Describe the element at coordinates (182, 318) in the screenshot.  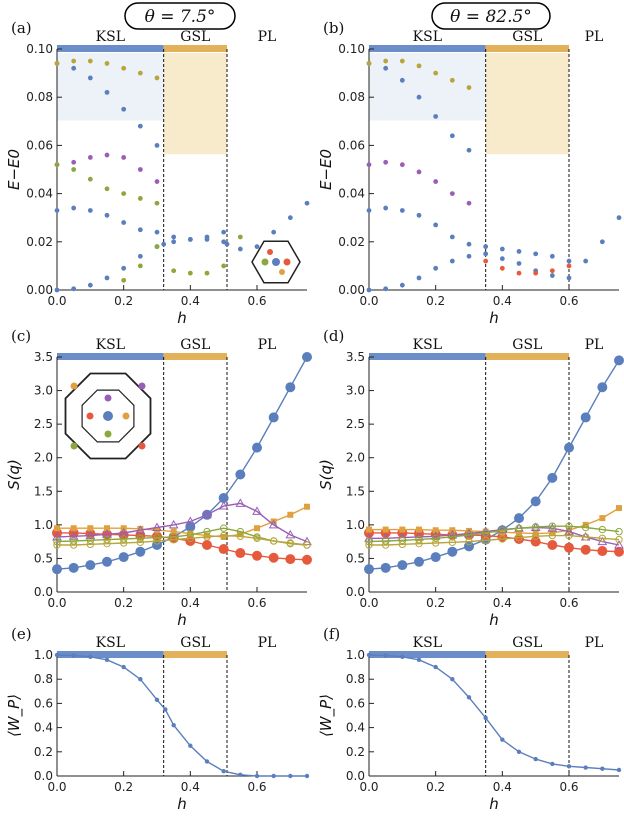
I see `x-axis-title: h` at that location.